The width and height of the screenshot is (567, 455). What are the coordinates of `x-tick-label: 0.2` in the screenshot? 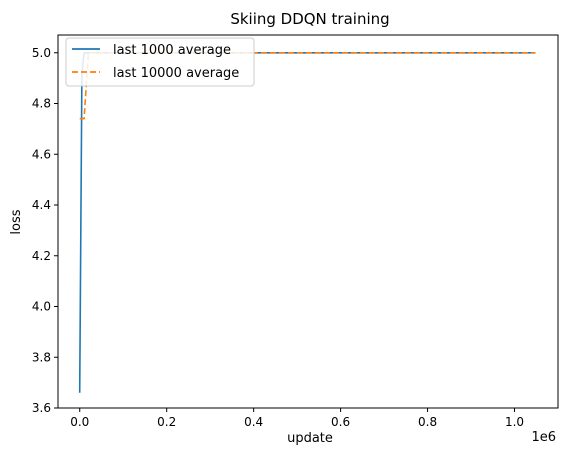 It's located at (166, 422).